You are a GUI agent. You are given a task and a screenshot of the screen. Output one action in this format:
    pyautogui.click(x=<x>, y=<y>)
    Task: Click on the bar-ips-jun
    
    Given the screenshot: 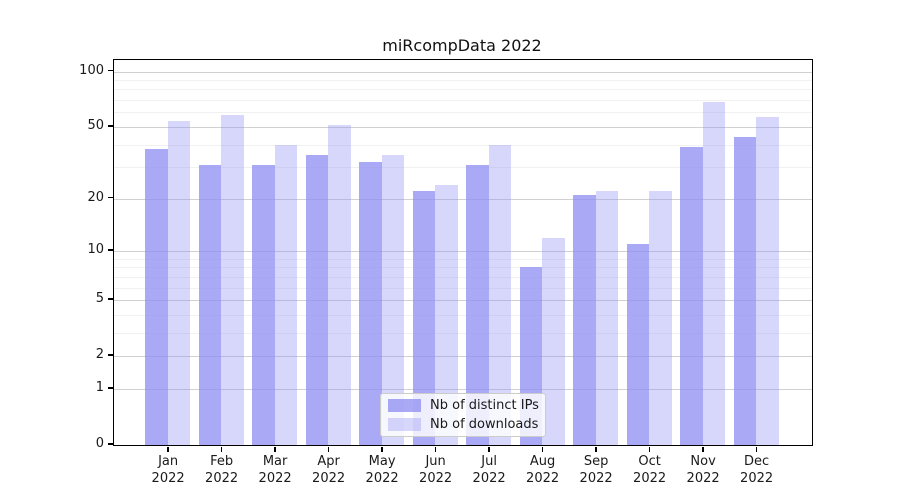 What is the action you would take?
    pyautogui.click(x=424, y=318)
    